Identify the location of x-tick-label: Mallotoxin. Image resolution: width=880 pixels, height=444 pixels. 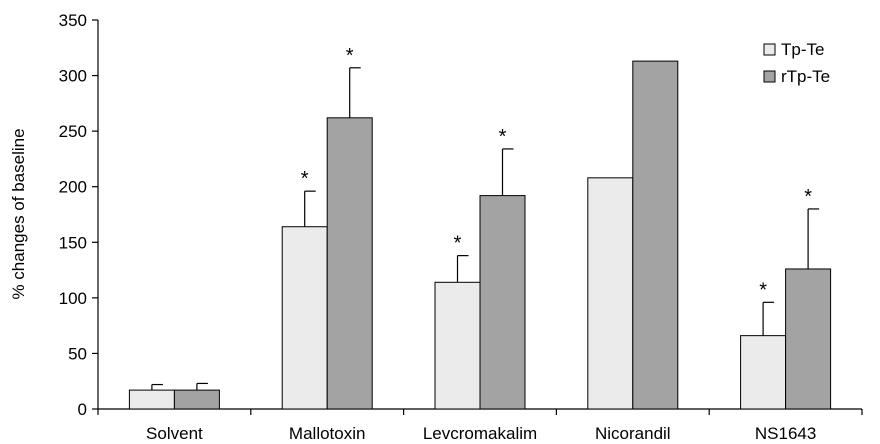
(327, 433).